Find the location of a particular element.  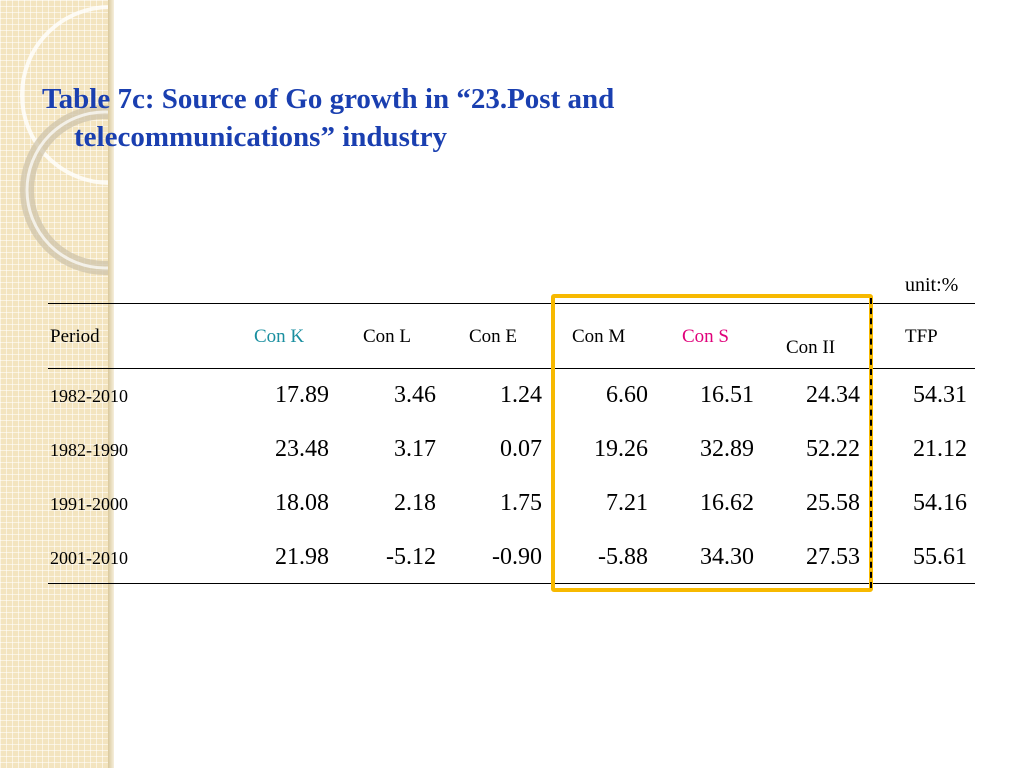

header-con-l: Con L is located at coordinates (387, 336).